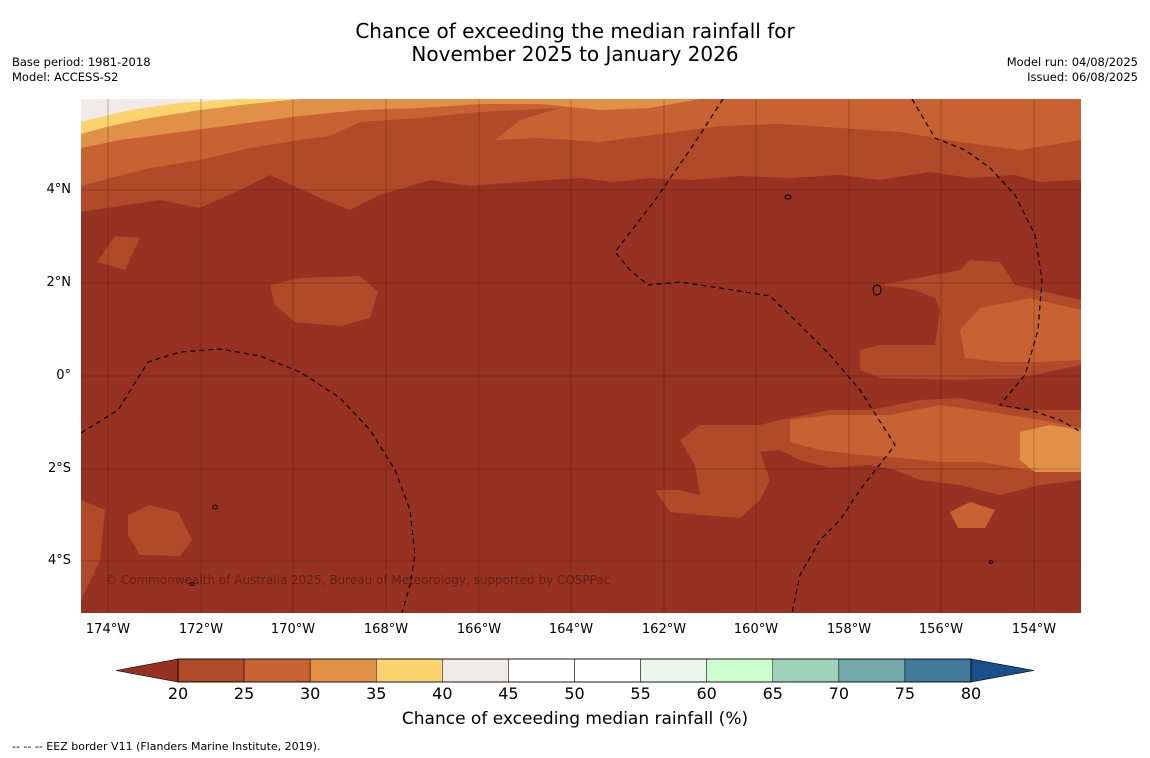 The image size is (1150, 758). What do you see at coordinates (1050, 448) in the screenshot?
I see `field-35-40-southeast` at bounding box center [1050, 448].